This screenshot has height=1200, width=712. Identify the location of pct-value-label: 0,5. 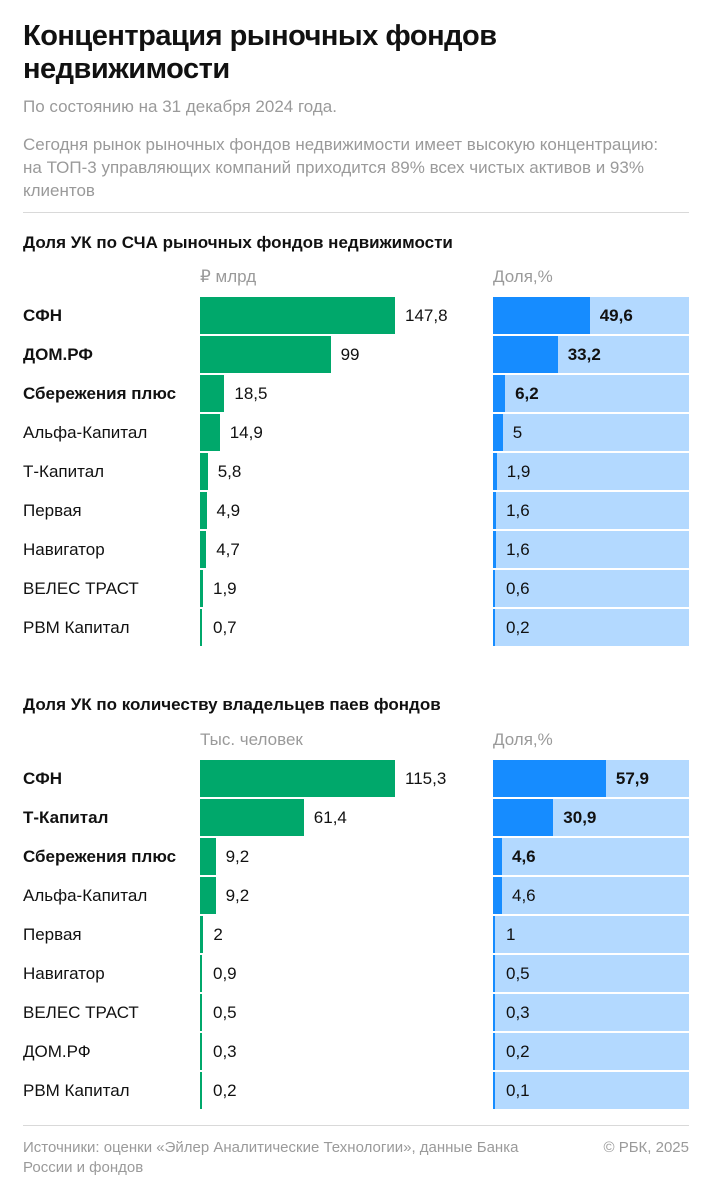
(518, 973).